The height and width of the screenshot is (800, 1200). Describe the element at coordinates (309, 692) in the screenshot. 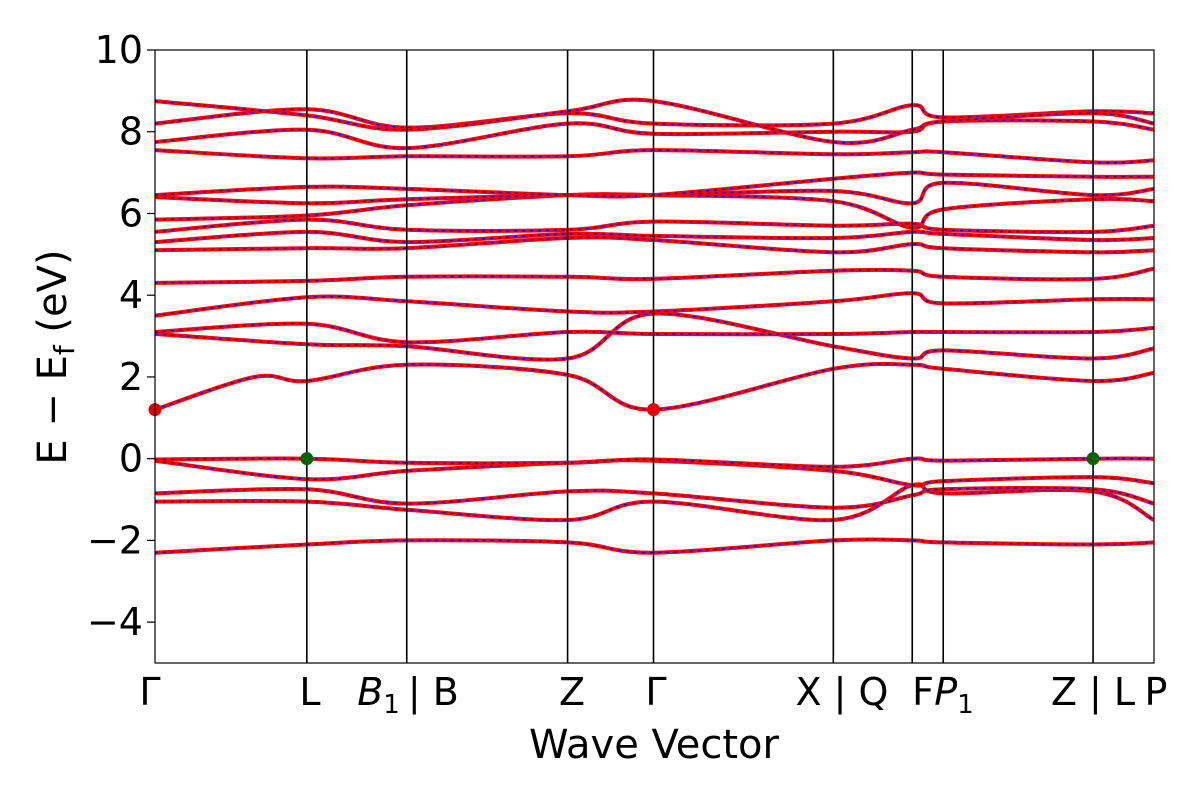

I see `x-tick-l: L` at that location.